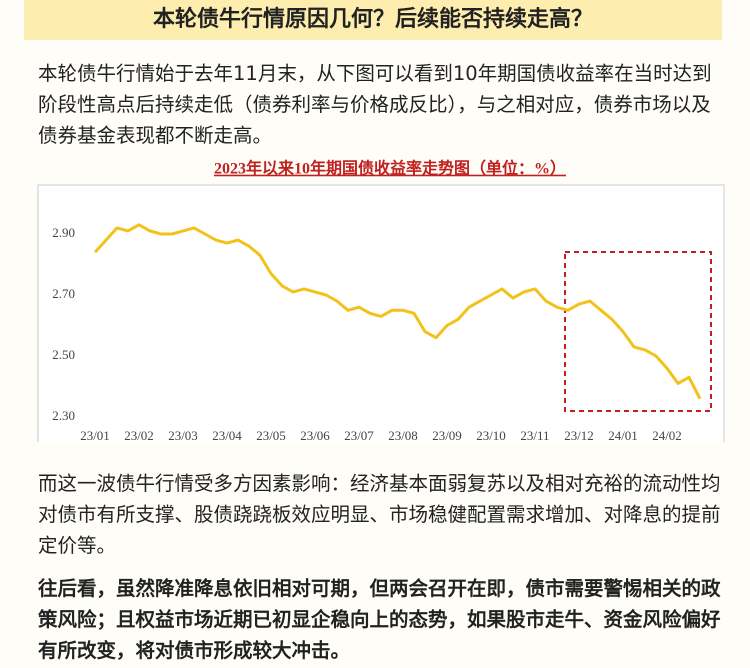  Describe the element at coordinates (534, 435) in the screenshot. I see `x-tick-label: 23/11` at that location.